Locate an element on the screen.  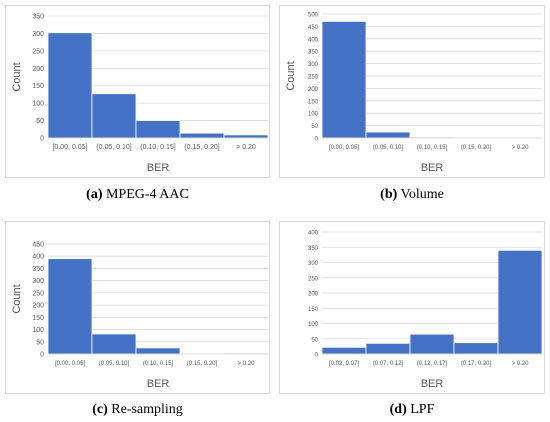
x-tick-label: [0.02, 0.07] is located at coordinates (344, 364).